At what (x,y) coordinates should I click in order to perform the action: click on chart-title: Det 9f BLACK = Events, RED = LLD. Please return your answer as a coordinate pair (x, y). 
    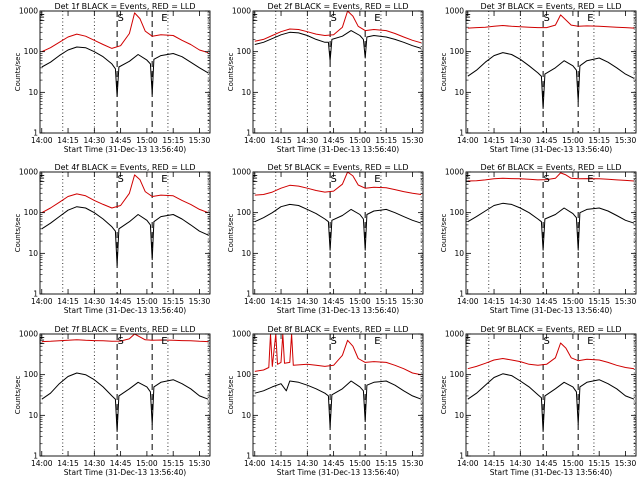
    Looking at the image, I should click on (550, 329).